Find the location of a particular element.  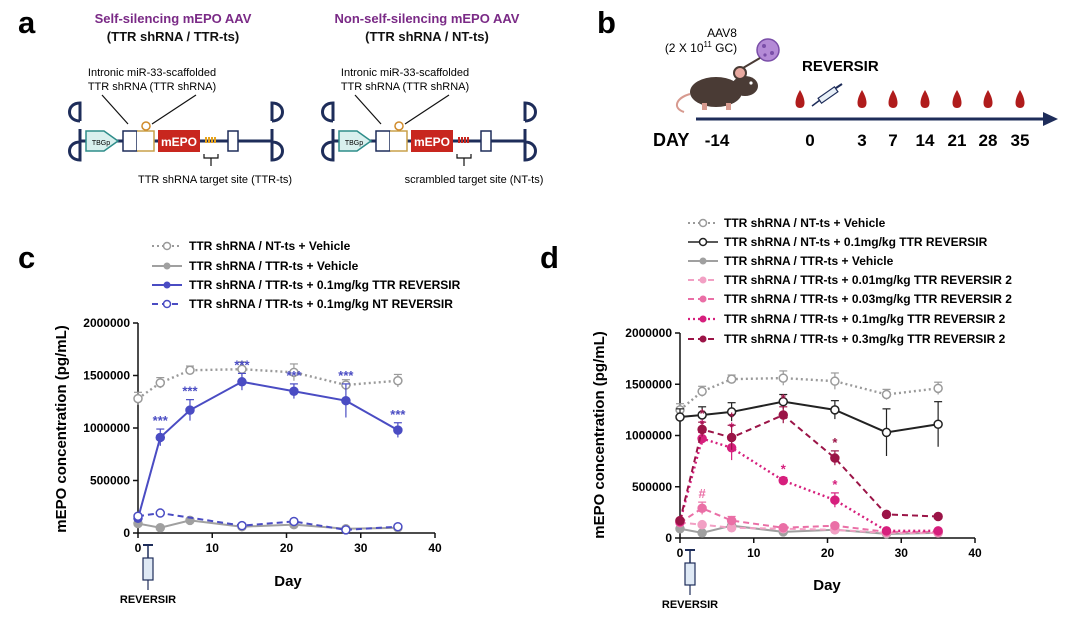

chart-d-ytick-label: 2000000 is located at coordinates (648, 333).